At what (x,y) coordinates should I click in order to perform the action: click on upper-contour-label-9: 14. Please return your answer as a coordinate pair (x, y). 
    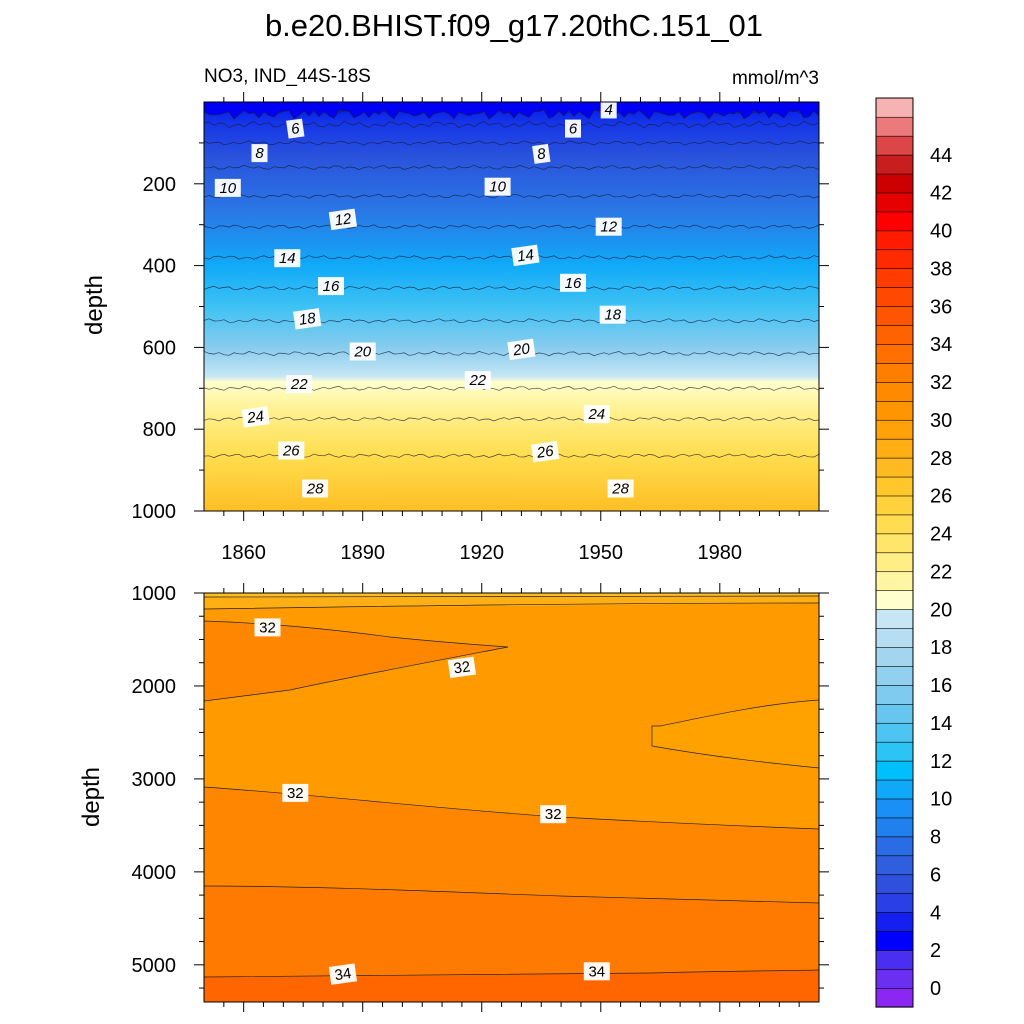
    Looking at the image, I should click on (287, 258).